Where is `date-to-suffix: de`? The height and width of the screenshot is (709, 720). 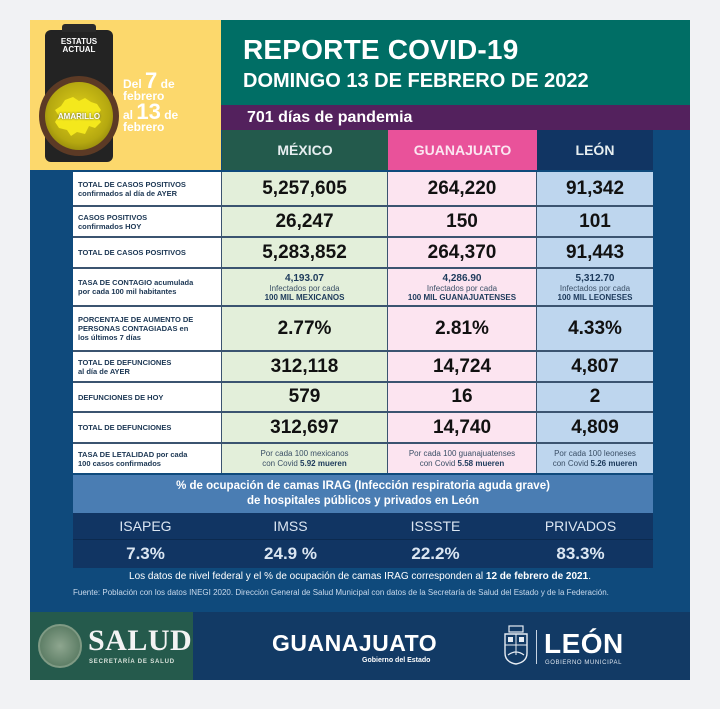
date-to-suffix: de is located at coordinates (171, 115).